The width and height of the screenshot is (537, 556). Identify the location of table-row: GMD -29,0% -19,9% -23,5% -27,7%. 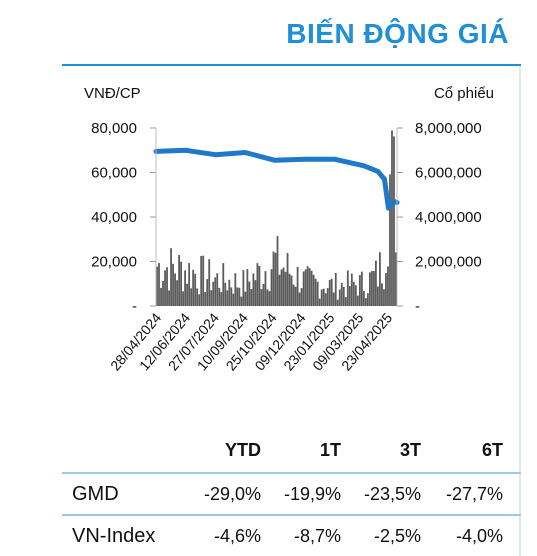
(291, 493).